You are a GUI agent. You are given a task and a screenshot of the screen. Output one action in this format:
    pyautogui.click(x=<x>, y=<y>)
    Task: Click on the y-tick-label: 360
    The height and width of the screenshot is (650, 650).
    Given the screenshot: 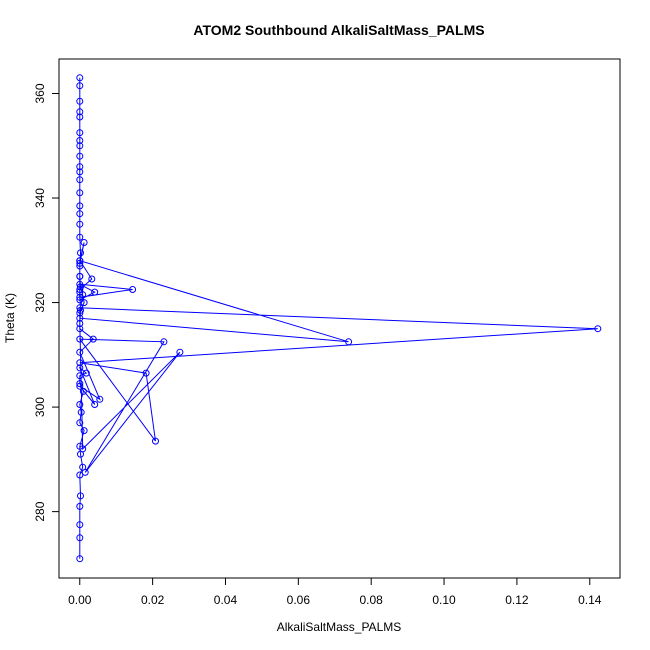 What is the action you would take?
    pyautogui.click(x=40, y=93)
    